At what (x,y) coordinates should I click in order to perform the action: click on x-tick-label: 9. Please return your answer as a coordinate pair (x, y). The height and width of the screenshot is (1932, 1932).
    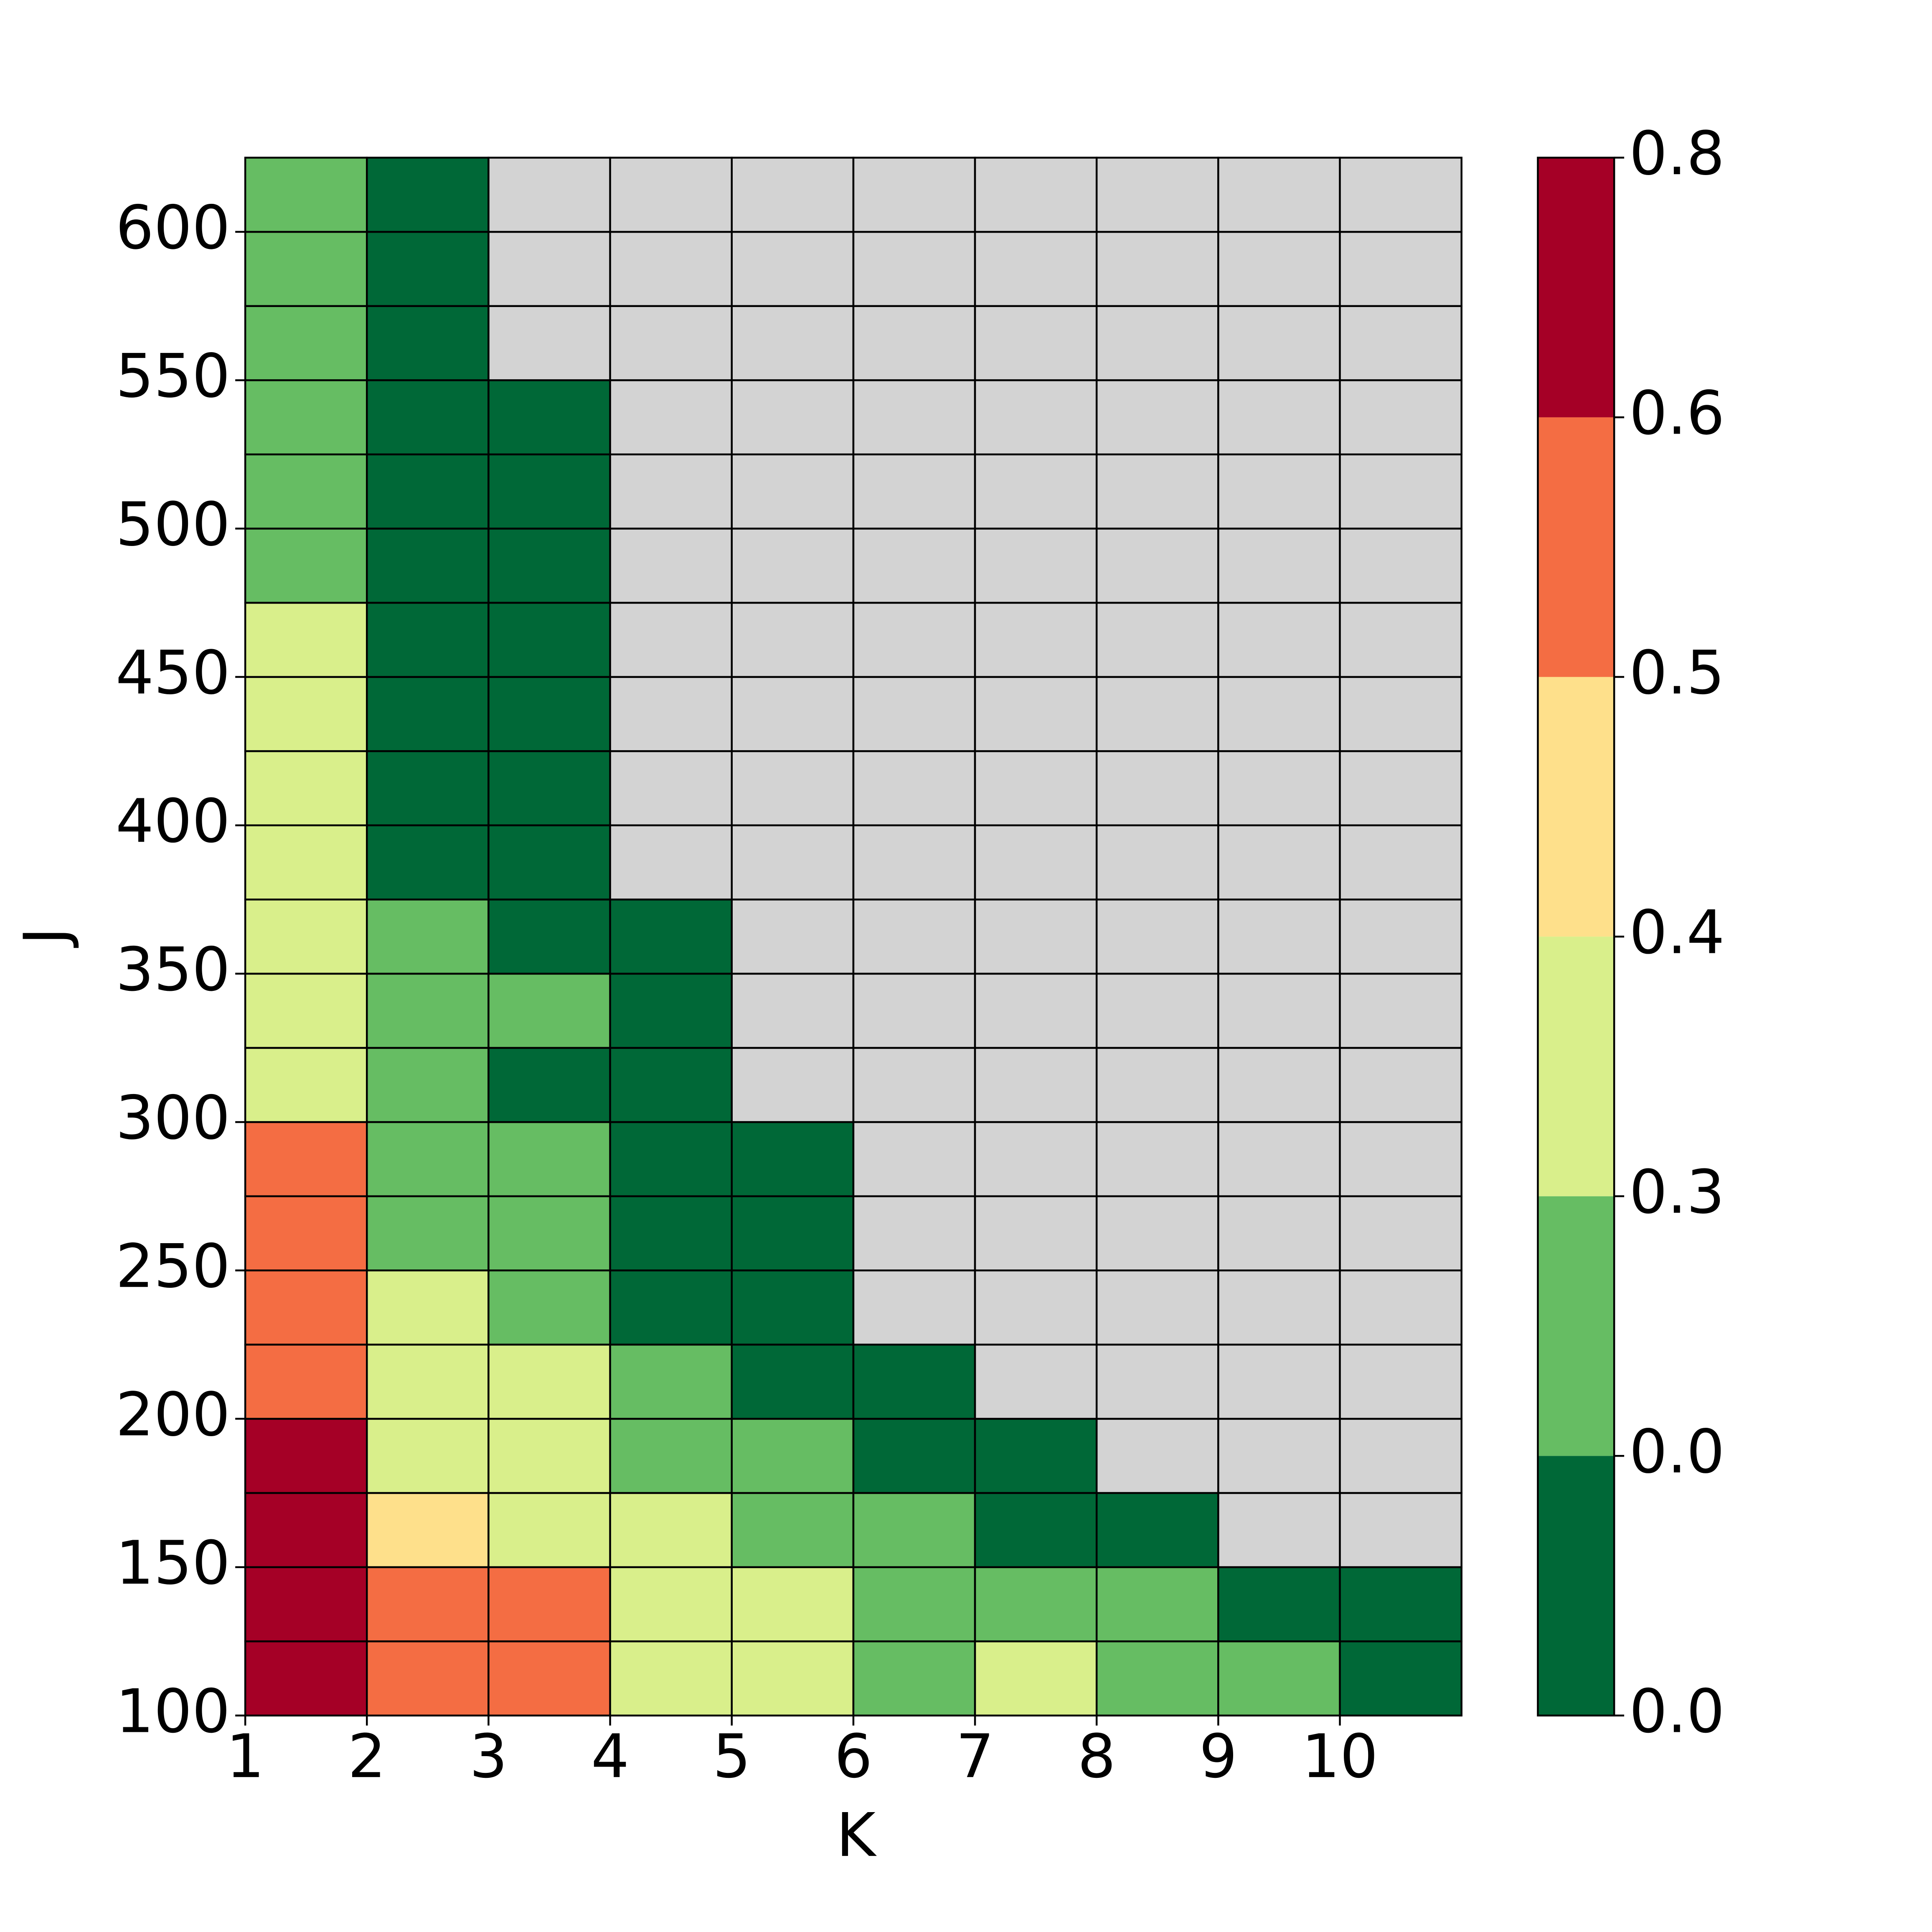
    Looking at the image, I should click on (1218, 1756).